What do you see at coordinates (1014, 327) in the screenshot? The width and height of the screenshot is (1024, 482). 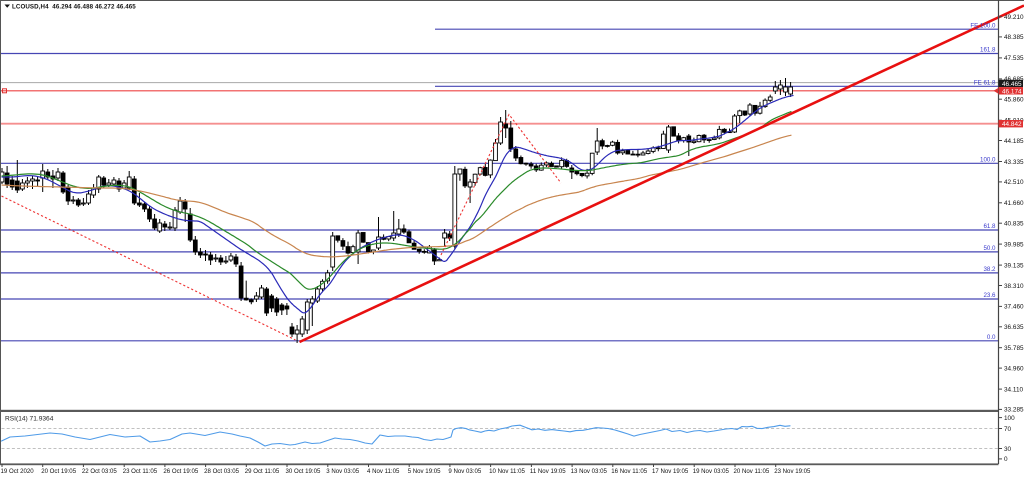 I see `svg-text: 36.635` at bounding box center [1014, 327].